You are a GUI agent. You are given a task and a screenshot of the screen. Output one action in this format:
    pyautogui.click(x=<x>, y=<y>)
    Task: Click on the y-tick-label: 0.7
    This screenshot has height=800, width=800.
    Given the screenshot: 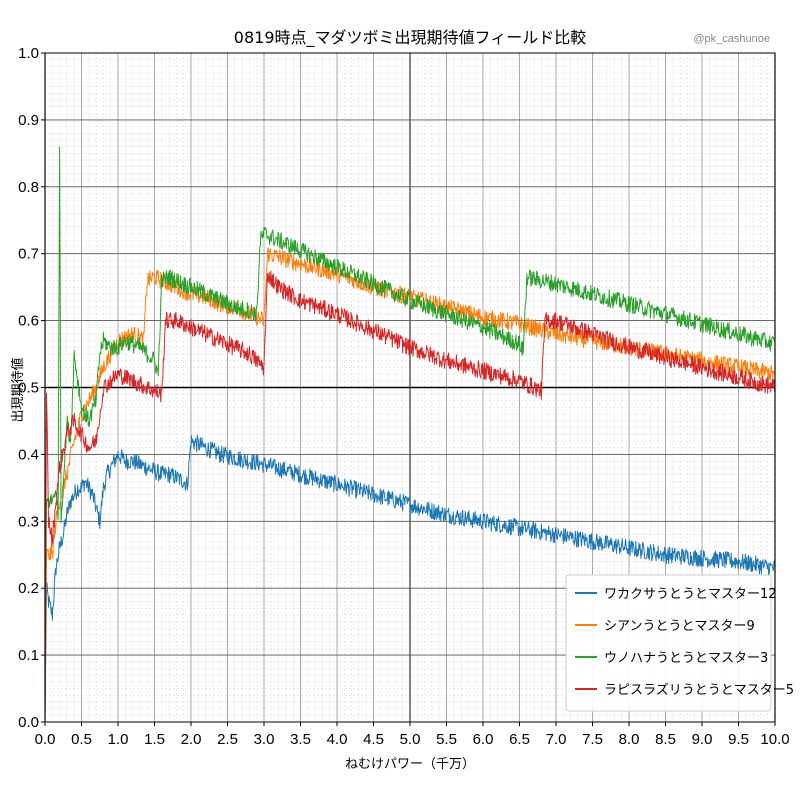 What is the action you would take?
    pyautogui.click(x=28, y=254)
    